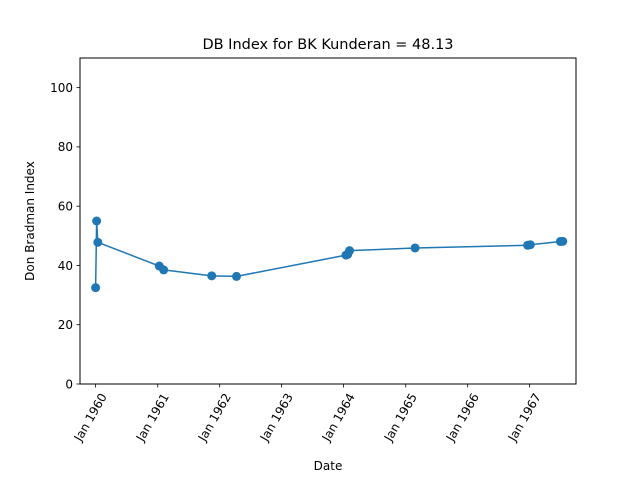 This screenshot has width=640, height=480. I want to click on y-tick-label: 80, so click(65, 147).